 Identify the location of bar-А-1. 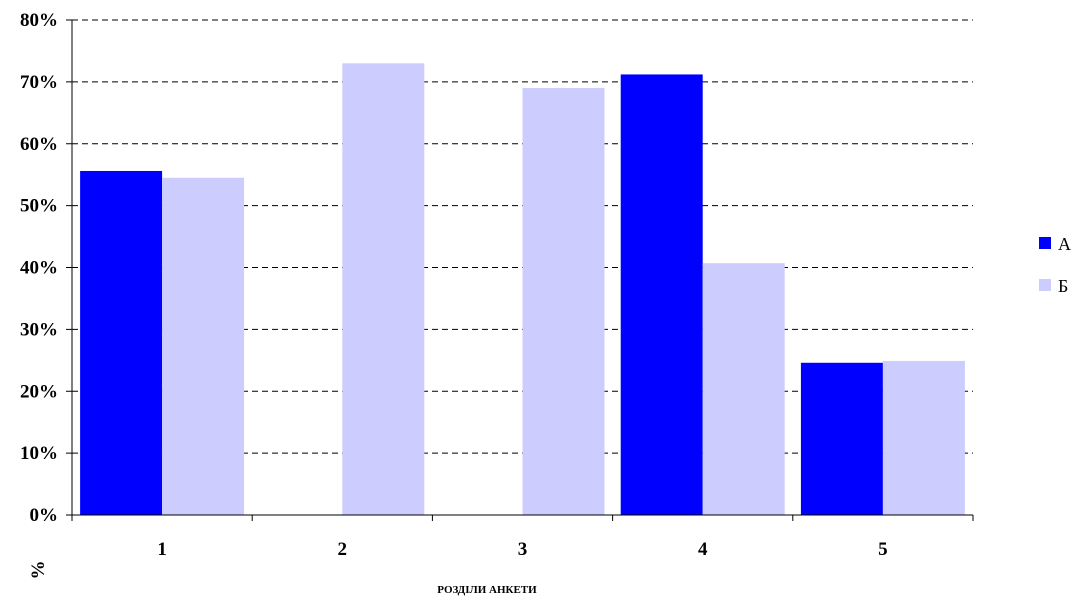
(121, 342).